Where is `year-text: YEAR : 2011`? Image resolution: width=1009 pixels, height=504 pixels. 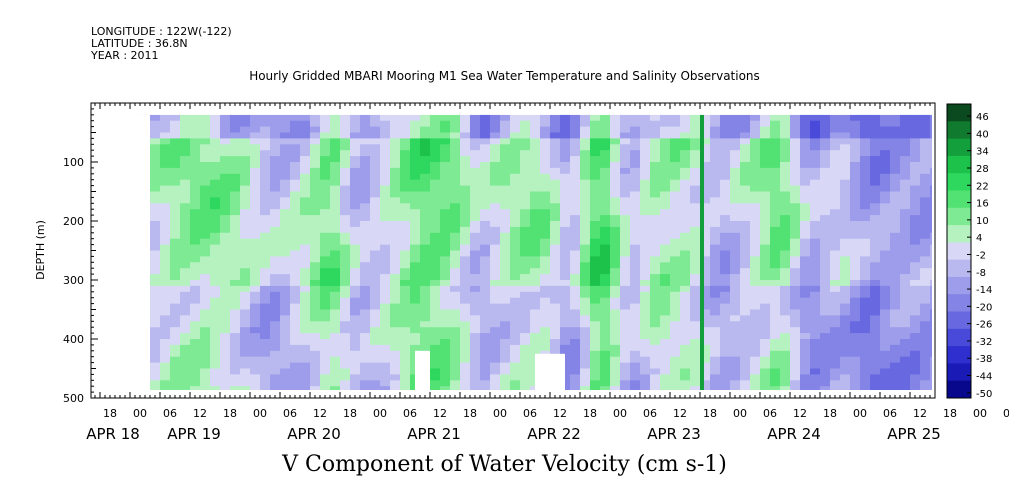 year-text: YEAR : 2011 is located at coordinates (125, 55).